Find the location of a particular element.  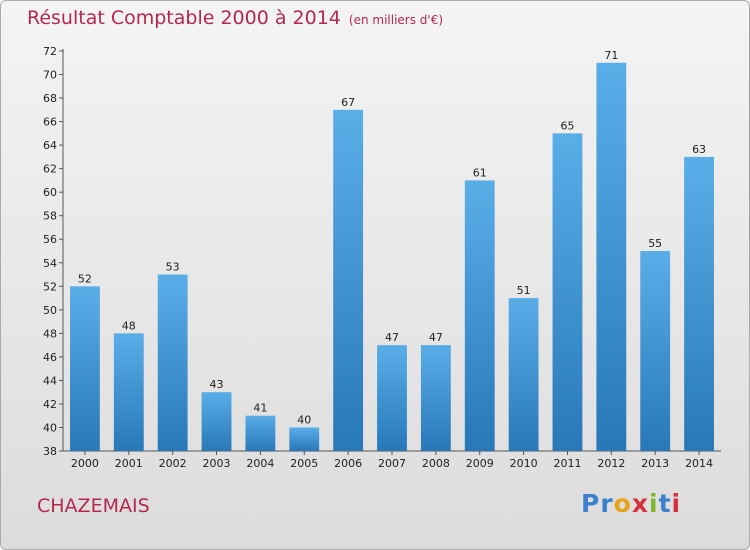

x-tick-label: 2009 is located at coordinates (480, 463).